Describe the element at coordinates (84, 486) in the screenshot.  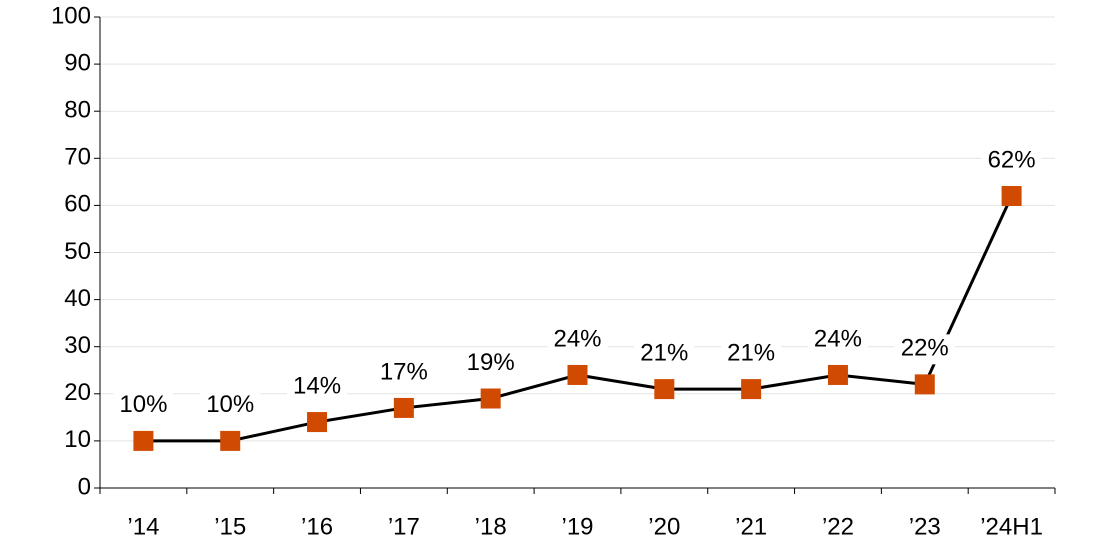
I see `y-tick-label: 0` at that location.